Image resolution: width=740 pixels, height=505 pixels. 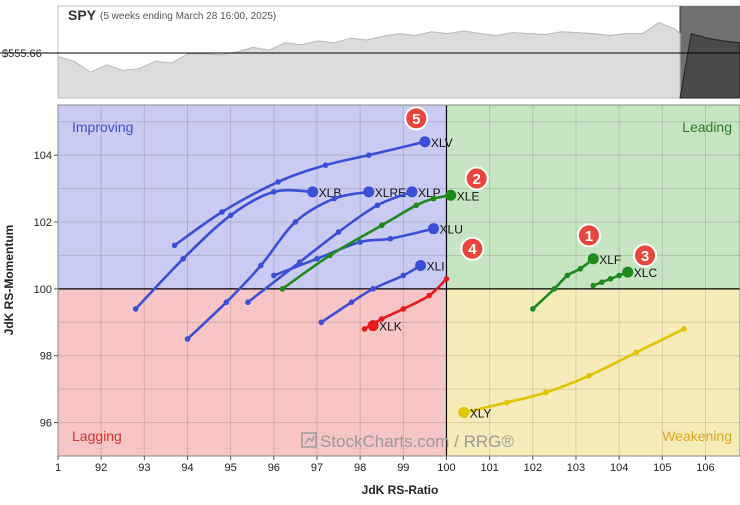 What do you see at coordinates (489, 468) in the screenshot?
I see `x-tick-label: 101` at bounding box center [489, 468].